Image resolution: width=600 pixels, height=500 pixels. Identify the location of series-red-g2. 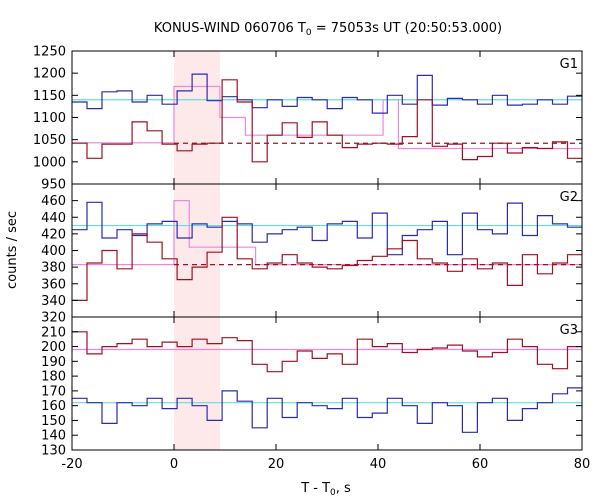
(327, 258).